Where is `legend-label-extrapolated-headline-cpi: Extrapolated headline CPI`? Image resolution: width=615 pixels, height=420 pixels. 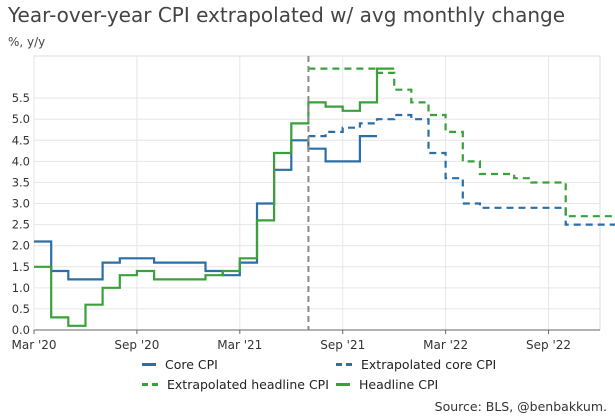 legend-label-extrapolated-headline-cpi: Extrapolated headline CPI is located at coordinates (248, 384).